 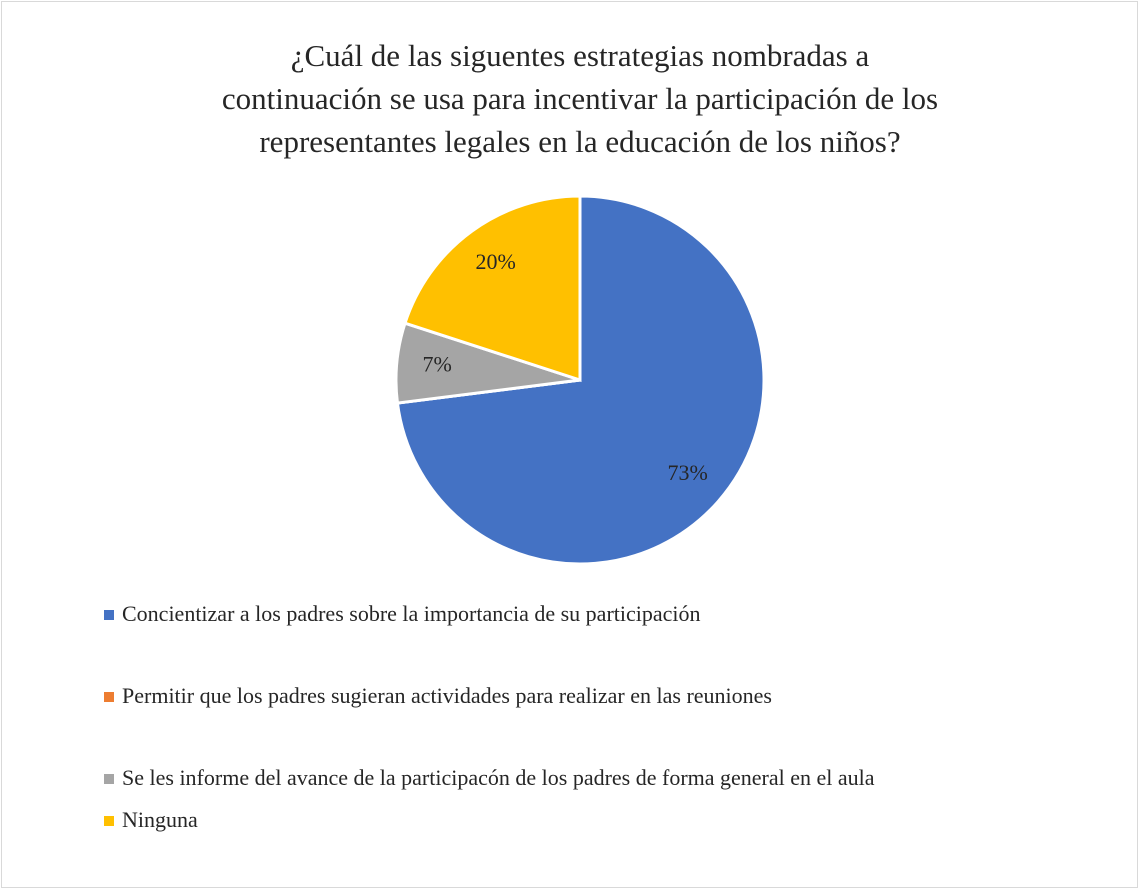 I want to click on data-label: 73%, so click(x=687, y=472).